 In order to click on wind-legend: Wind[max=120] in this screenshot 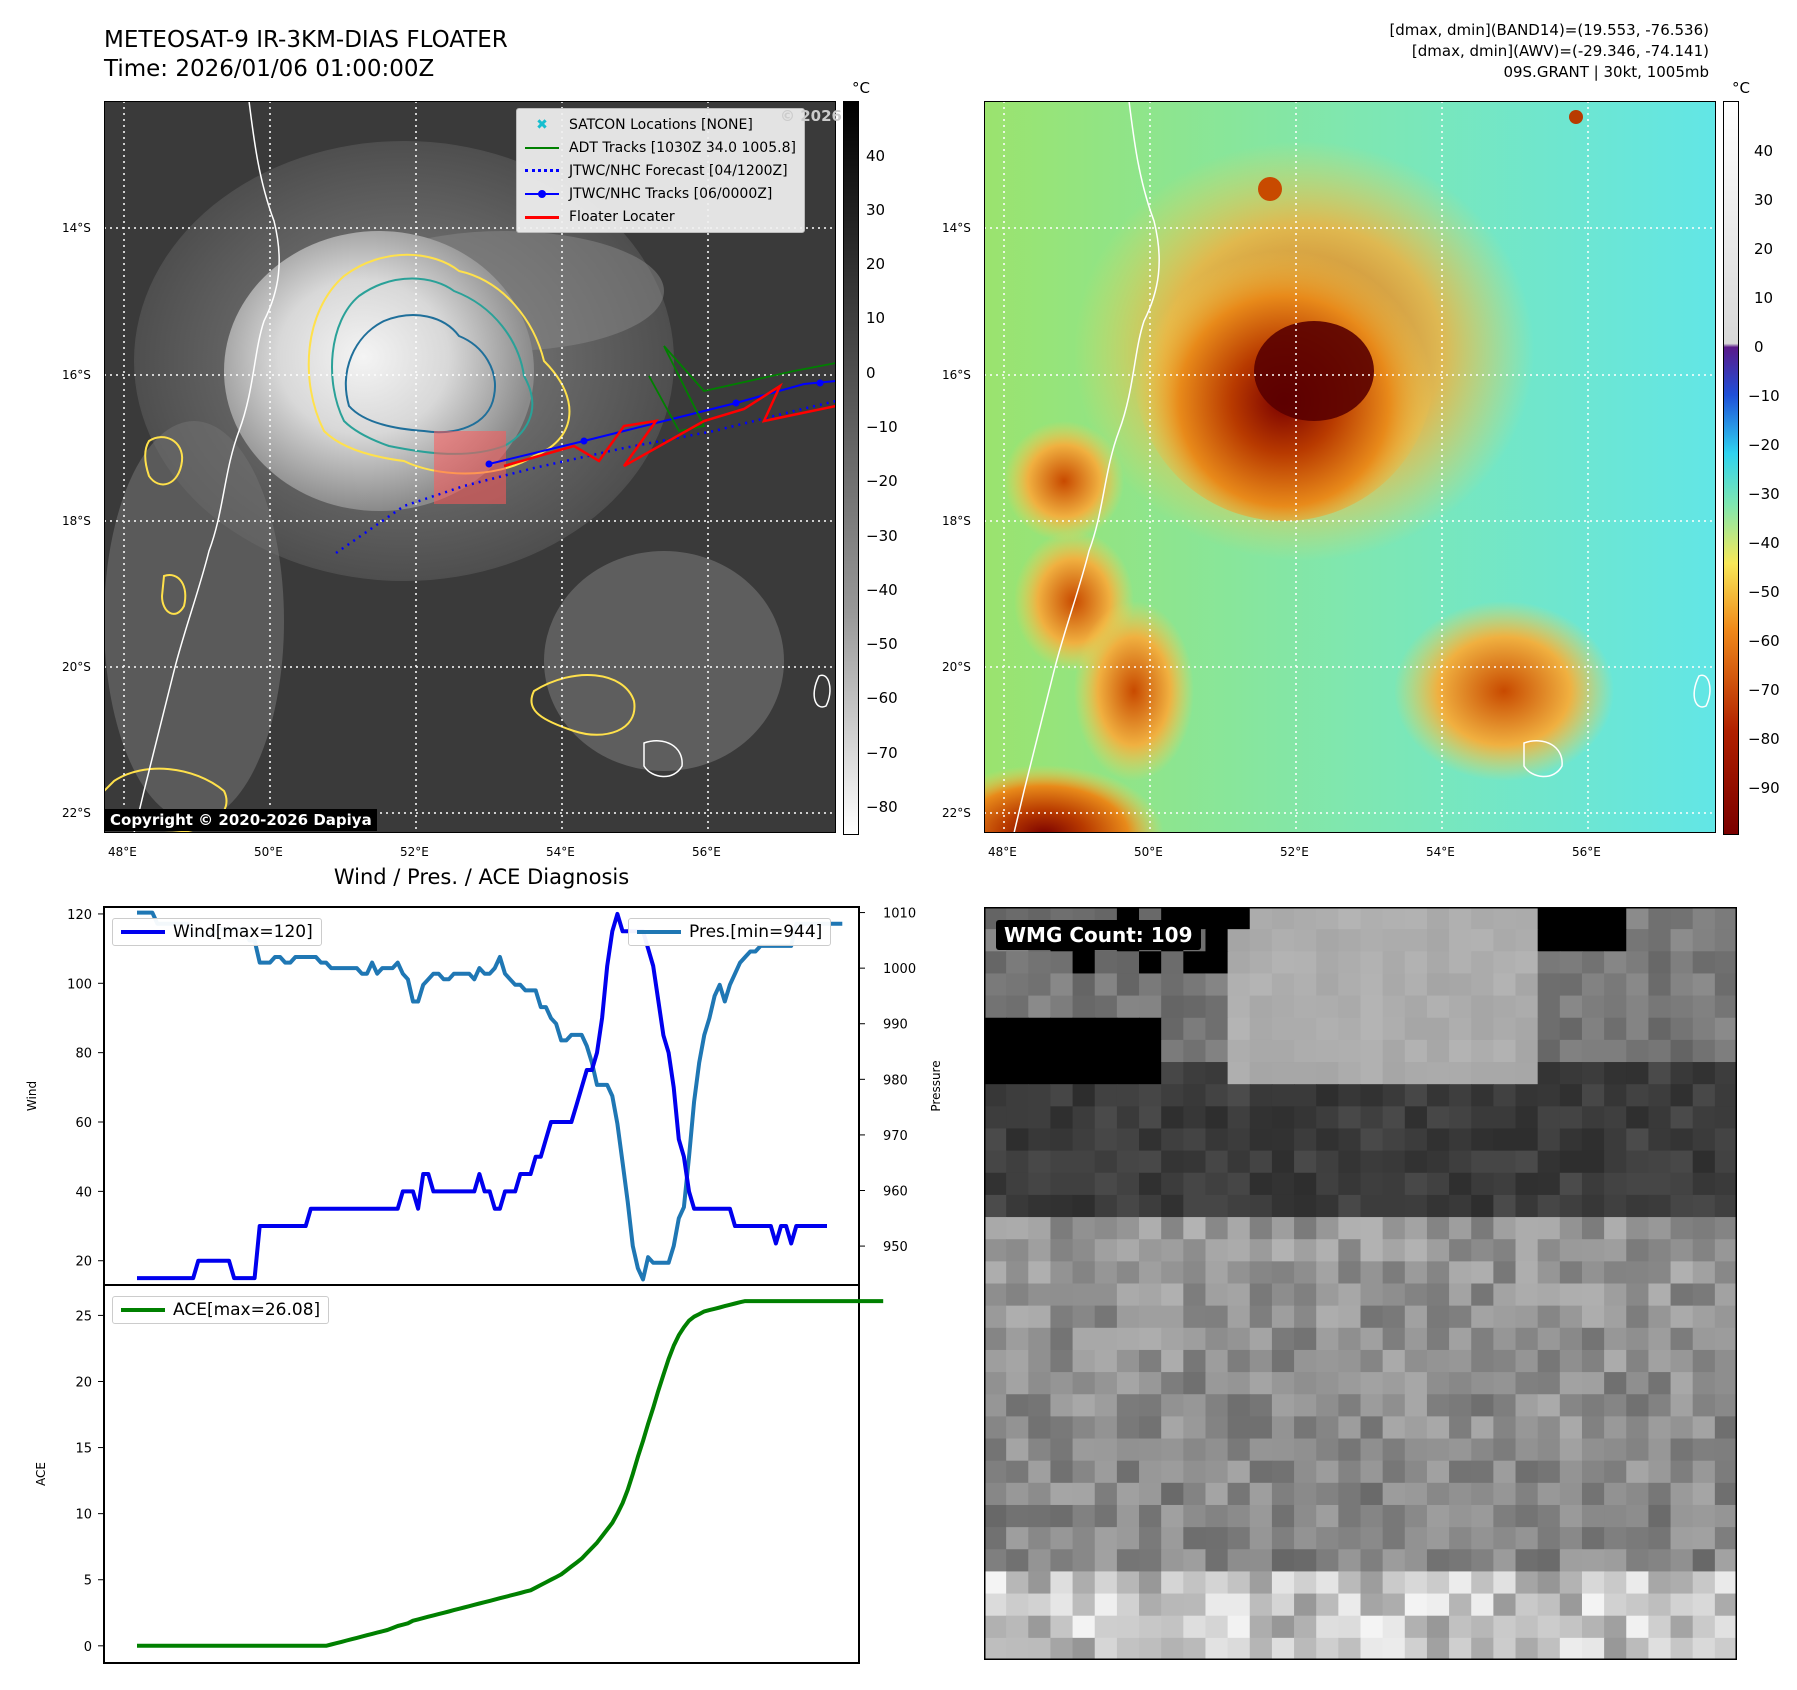, I will do `click(217, 932)`.